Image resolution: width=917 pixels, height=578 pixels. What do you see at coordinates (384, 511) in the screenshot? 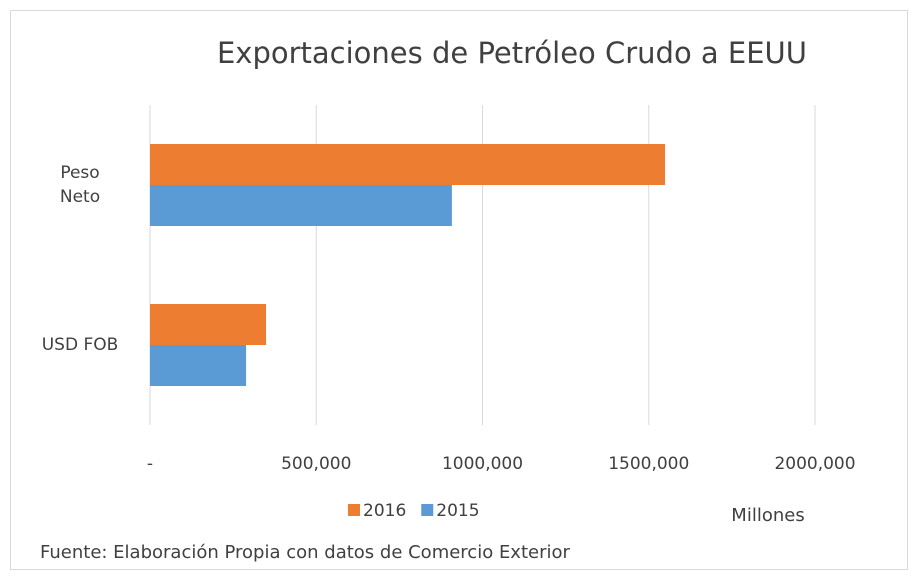
I see `legend-label: 2016` at bounding box center [384, 511].